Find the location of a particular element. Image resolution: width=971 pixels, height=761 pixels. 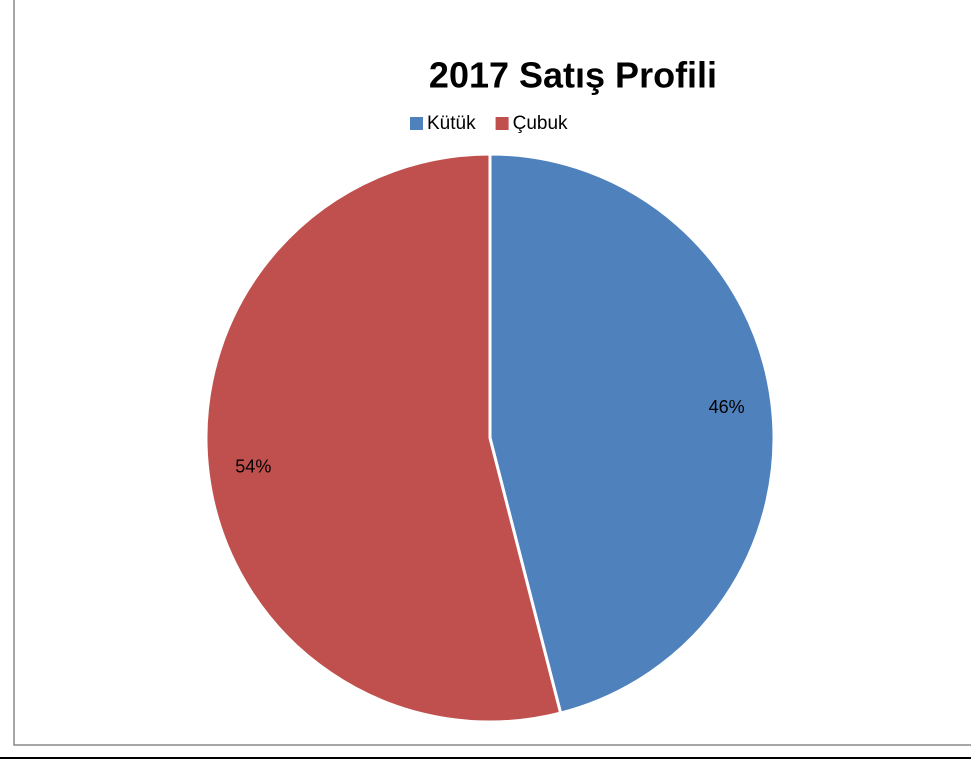

legend-label: Çubuk is located at coordinates (540, 123).